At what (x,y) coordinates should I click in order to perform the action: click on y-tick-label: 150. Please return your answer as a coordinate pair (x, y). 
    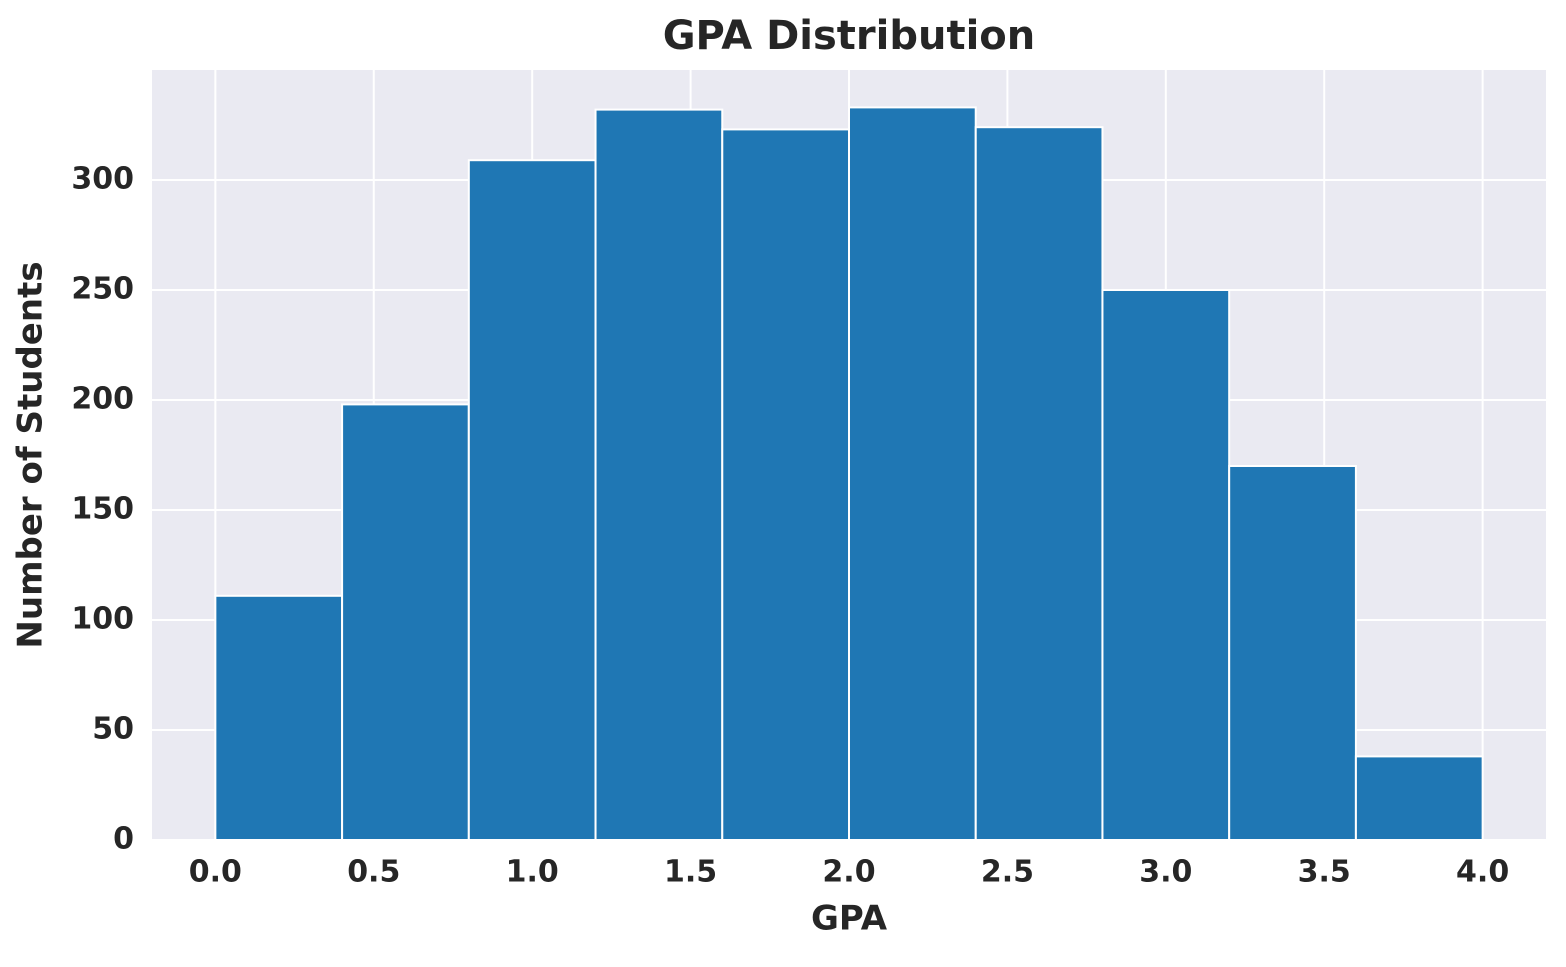
    Looking at the image, I should click on (102, 509).